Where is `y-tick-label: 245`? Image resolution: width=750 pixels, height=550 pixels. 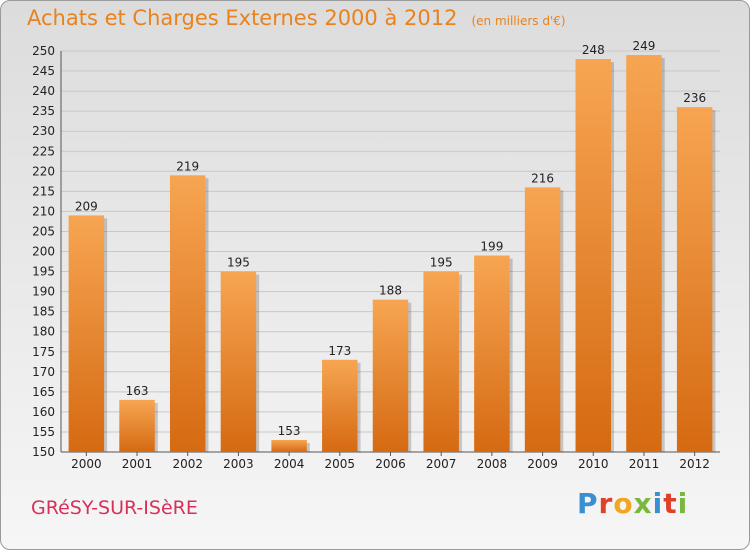
y-tick-label: 245 is located at coordinates (43, 71).